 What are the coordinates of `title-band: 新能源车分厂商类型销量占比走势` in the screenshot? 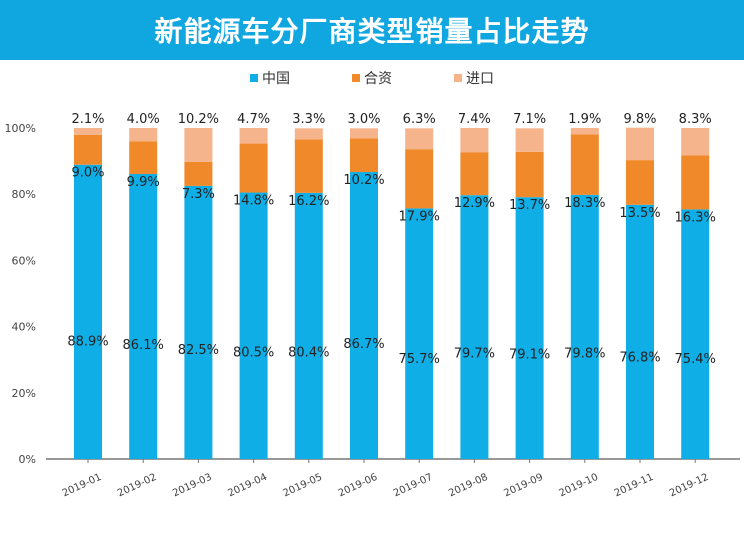 It's located at (372, 30).